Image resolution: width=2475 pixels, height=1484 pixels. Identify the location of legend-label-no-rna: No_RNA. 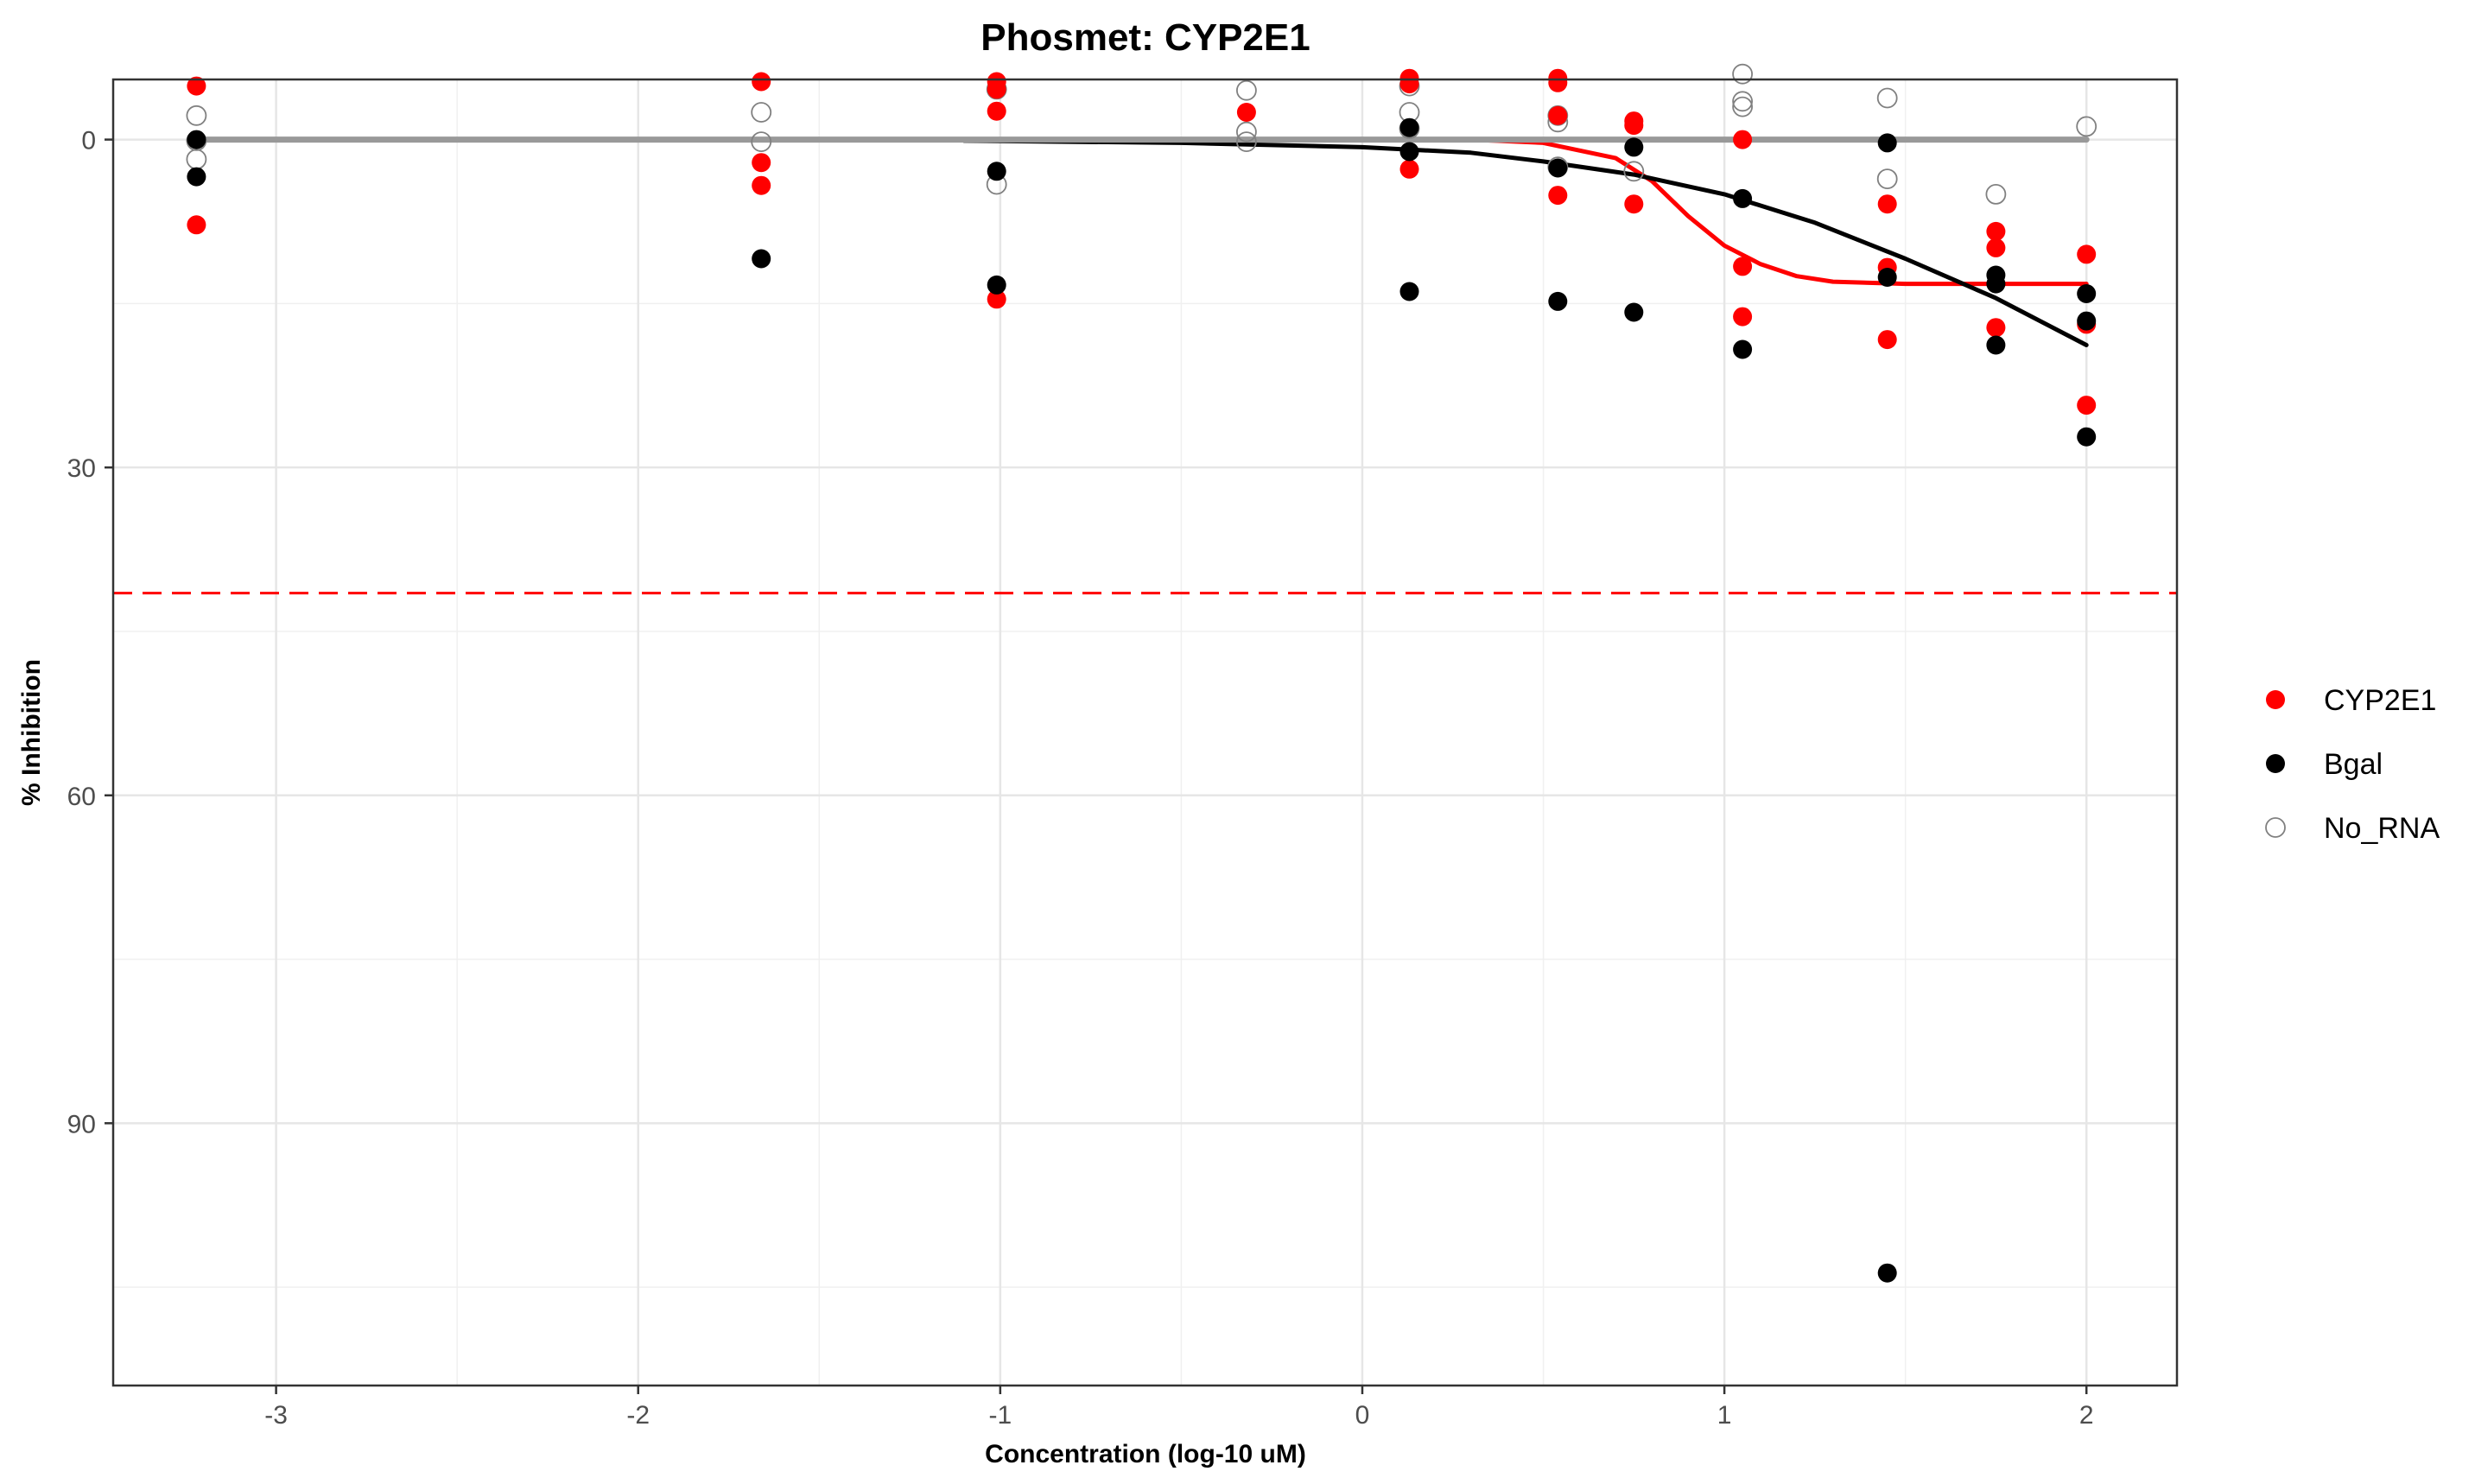
(2382, 828).